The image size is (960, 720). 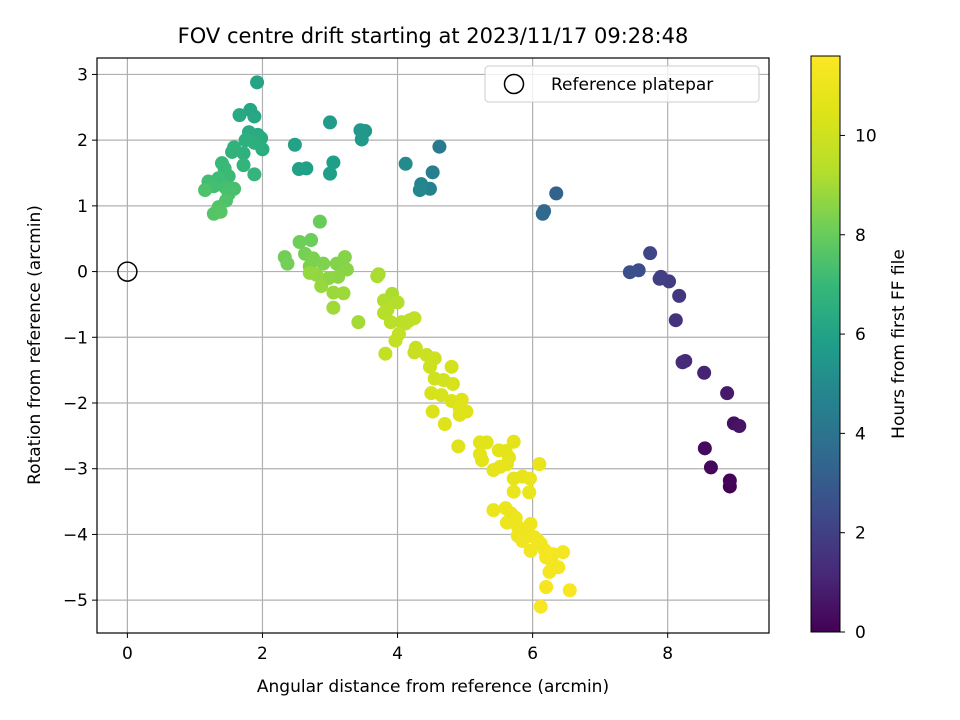 I want to click on x-tick-label: 8, so click(x=667, y=654).